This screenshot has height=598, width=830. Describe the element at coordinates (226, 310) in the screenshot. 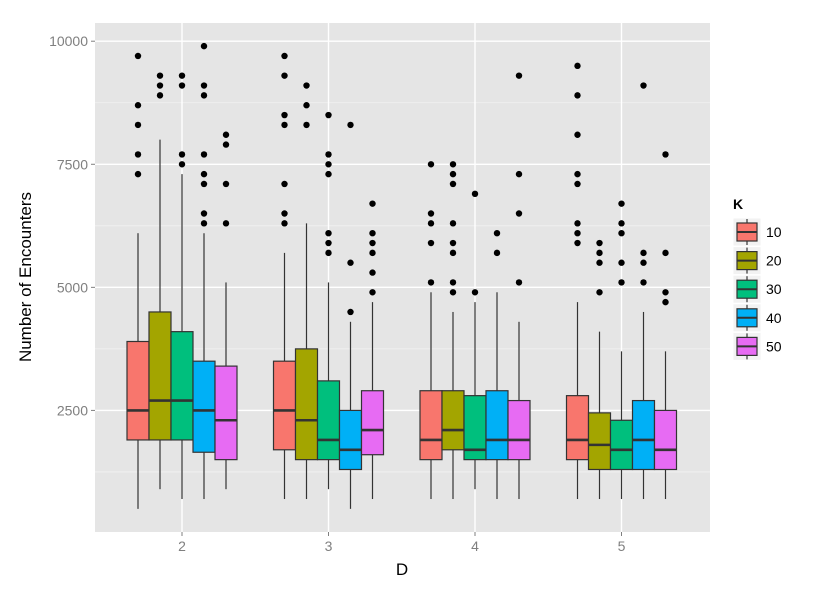

I see `box-K50-D2` at that location.